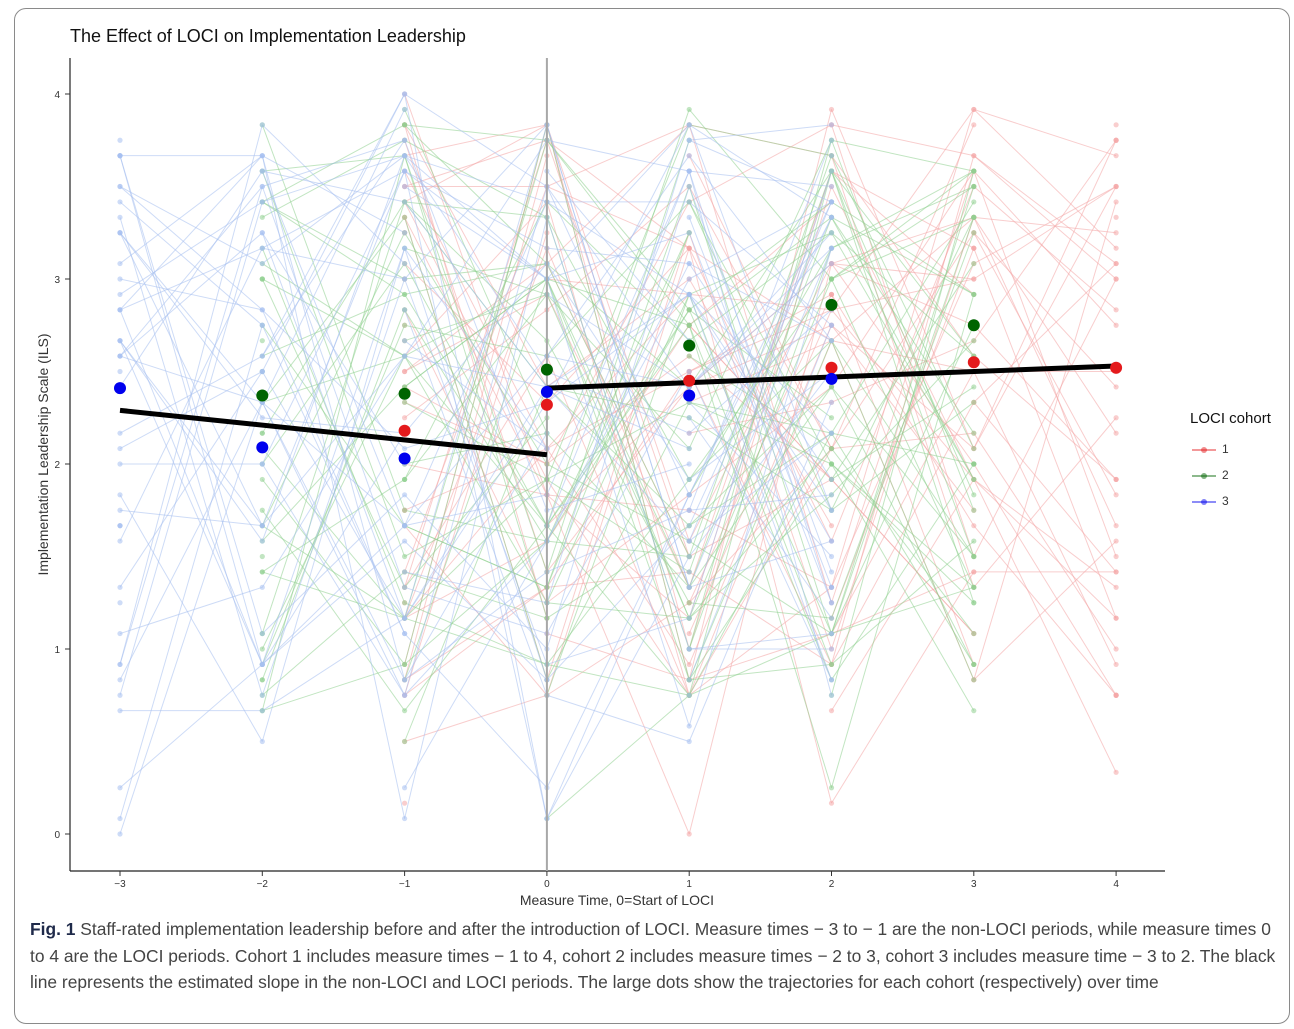  Describe the element at coordinates (1225, 501) in the screenshot. I see `legend-label: 3` at that location.